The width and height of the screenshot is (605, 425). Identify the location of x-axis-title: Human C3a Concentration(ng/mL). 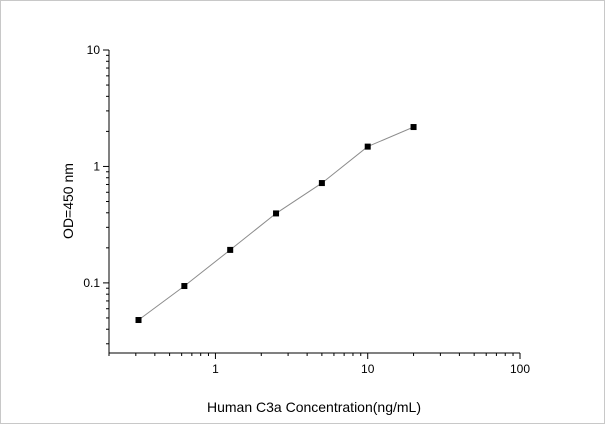
(314, 407).